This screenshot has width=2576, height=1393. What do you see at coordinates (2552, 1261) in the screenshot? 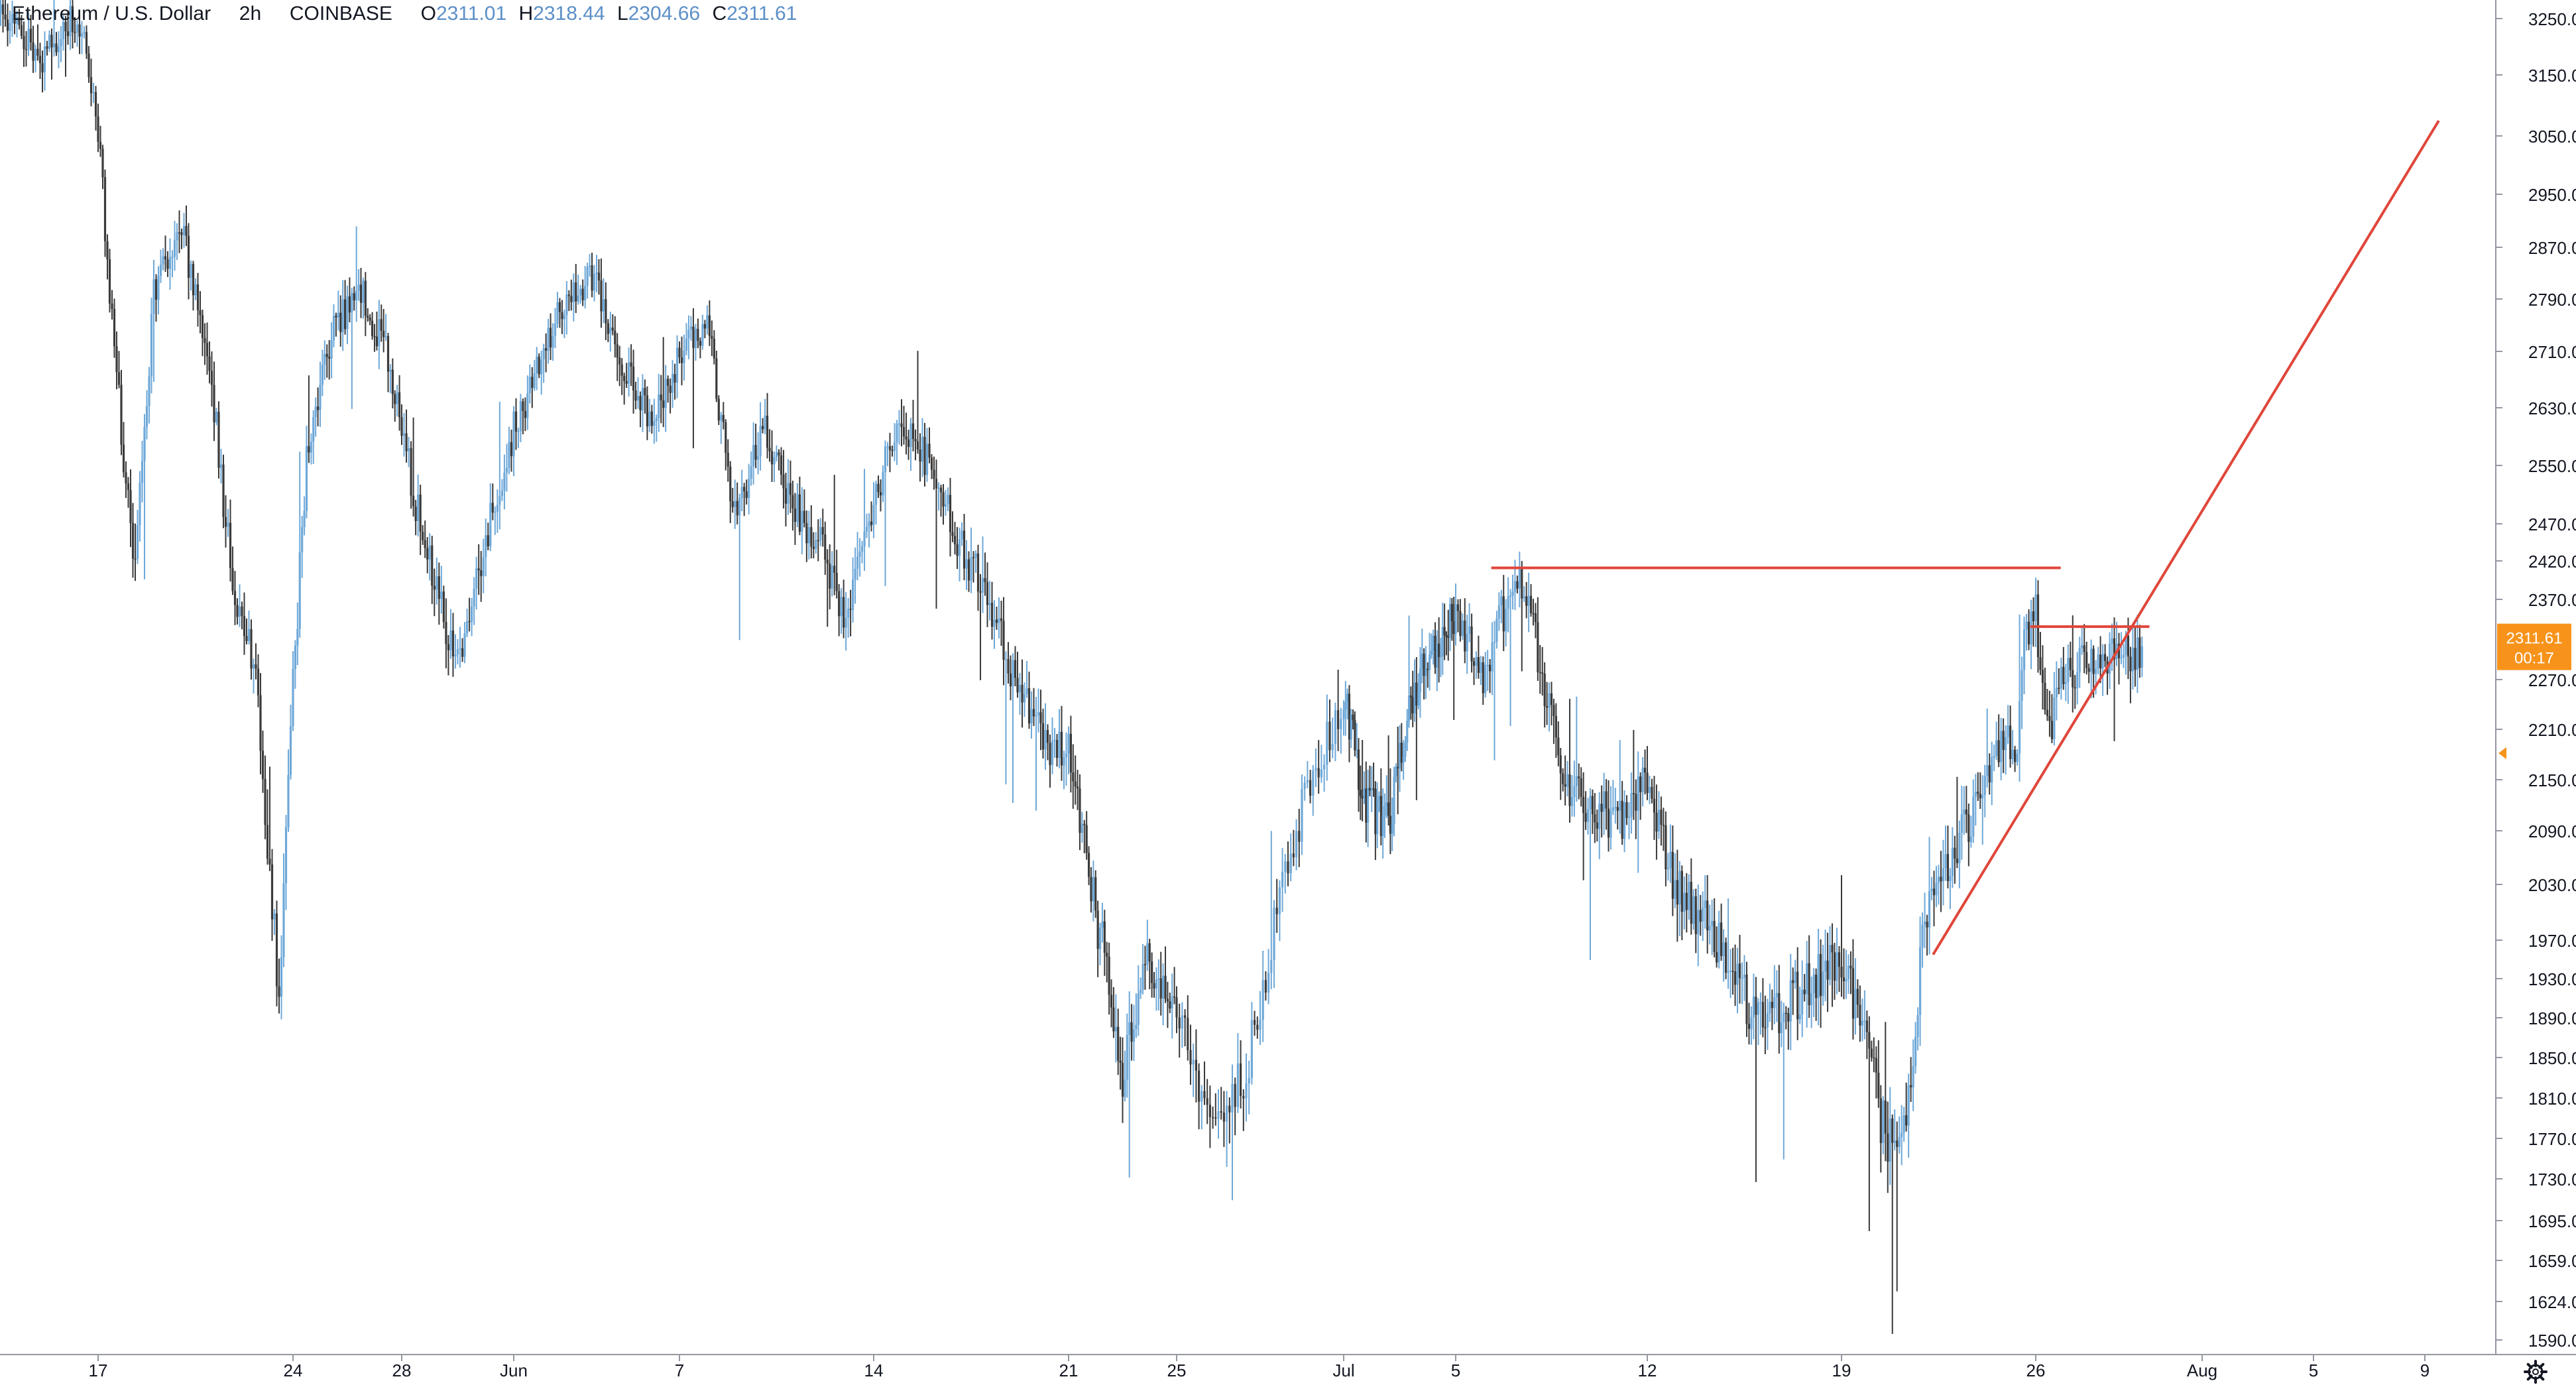
I see `y-tick-label: 1659.00` at bounding box center [2552, 1261].